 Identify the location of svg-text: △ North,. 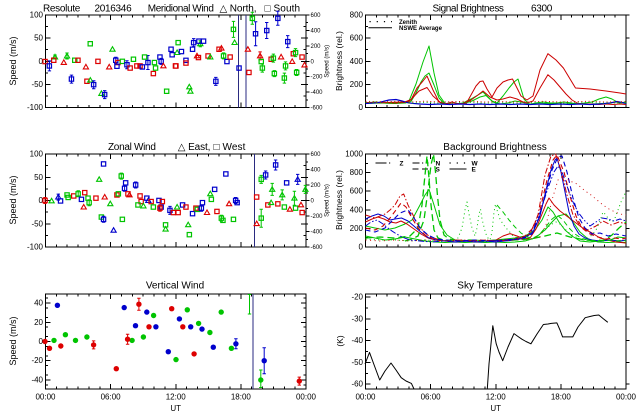
(238, 9).